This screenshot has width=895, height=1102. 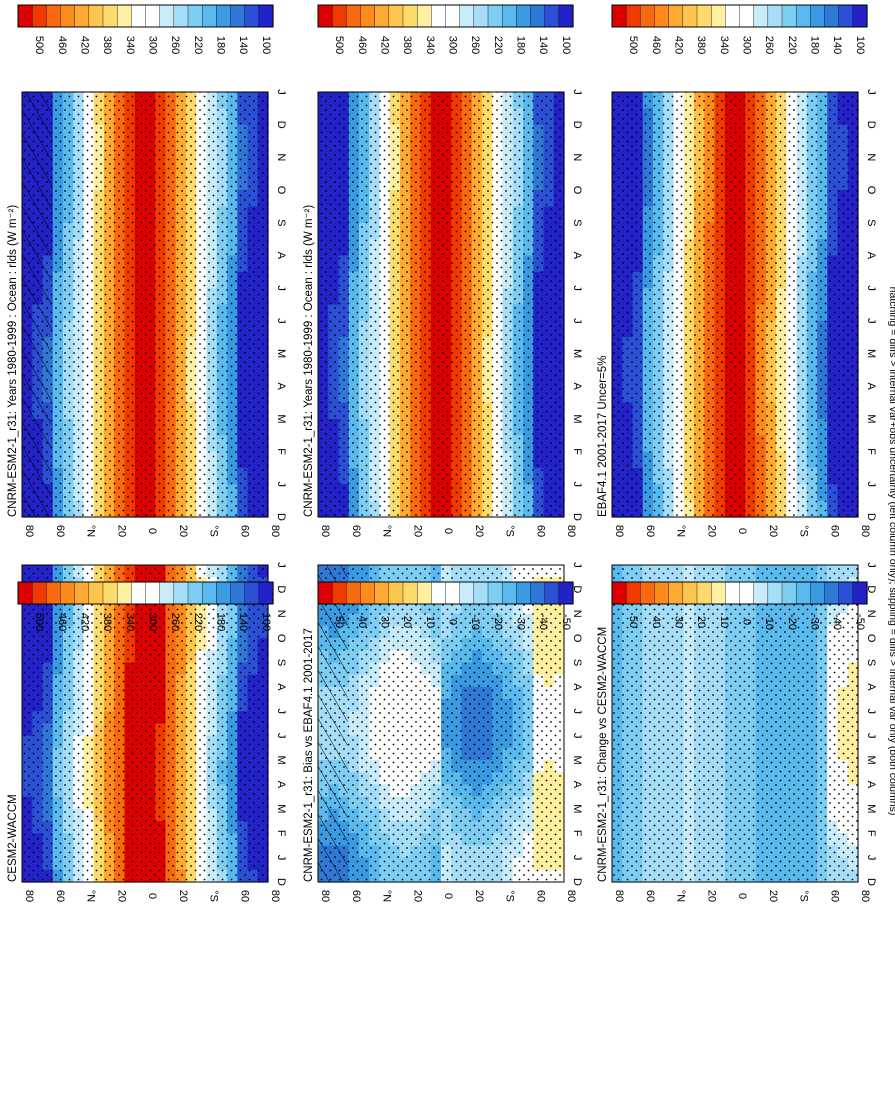 I want to click on colorbar-label: 100, so click(x=266, y=622).